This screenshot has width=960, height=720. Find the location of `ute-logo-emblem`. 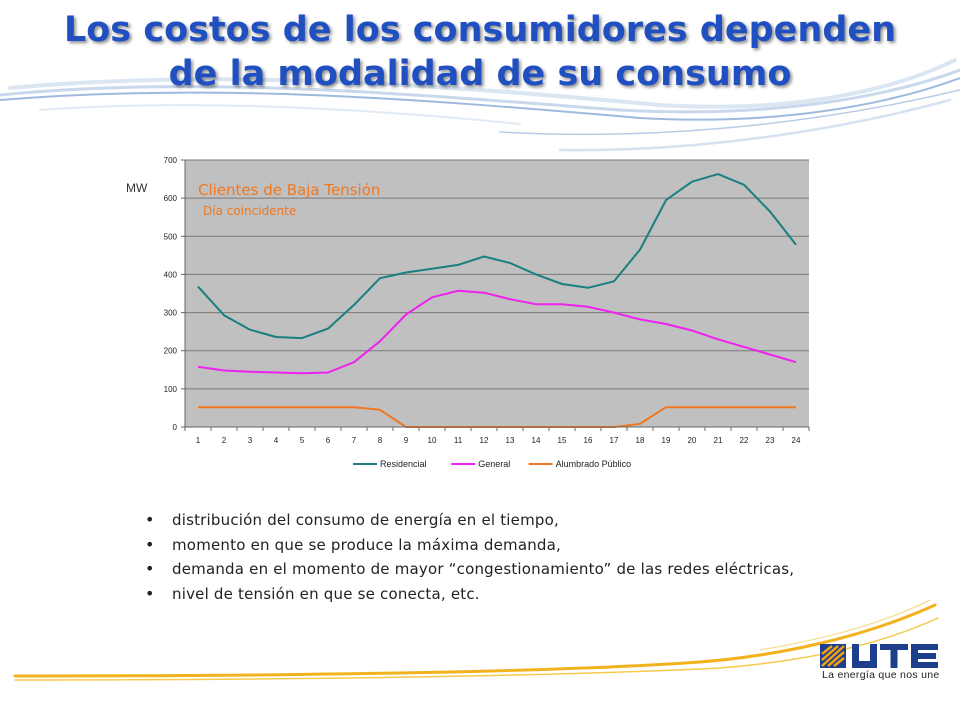

ute-logo-emblem is located at coordinates (833, 656).